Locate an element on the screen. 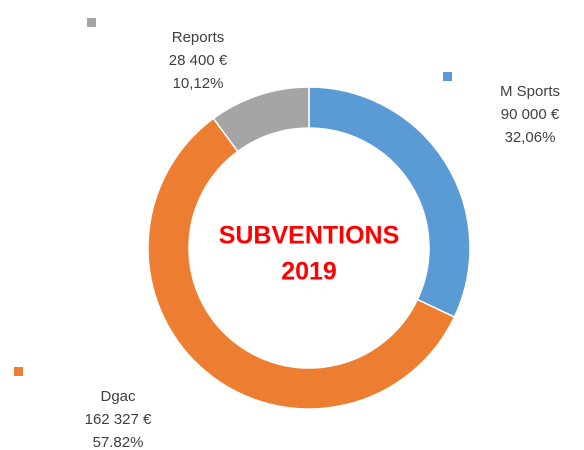 This screenshot has width=584, height=450. slice-label: Dgac is located at coordinates (118, 396).